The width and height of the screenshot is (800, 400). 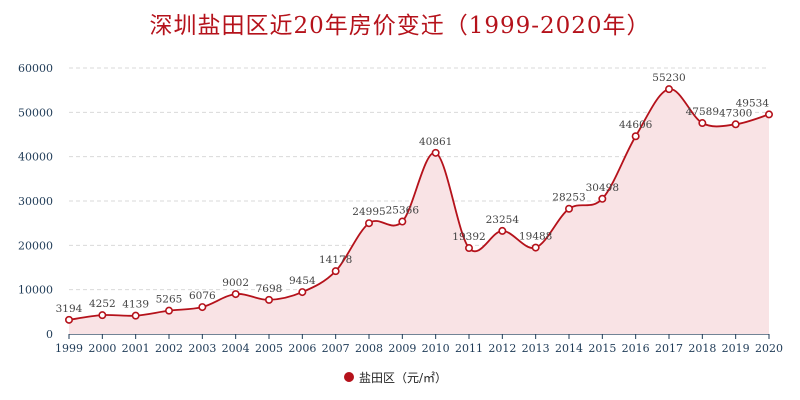 I want to click on x-tick-label: 2002, so click(x=169, y=348).